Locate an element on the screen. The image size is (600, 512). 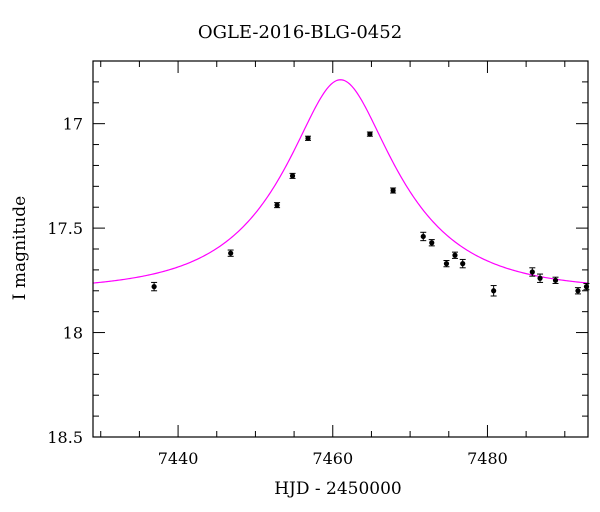
y-tick-label: 18 is located at coordinates (73, 333).